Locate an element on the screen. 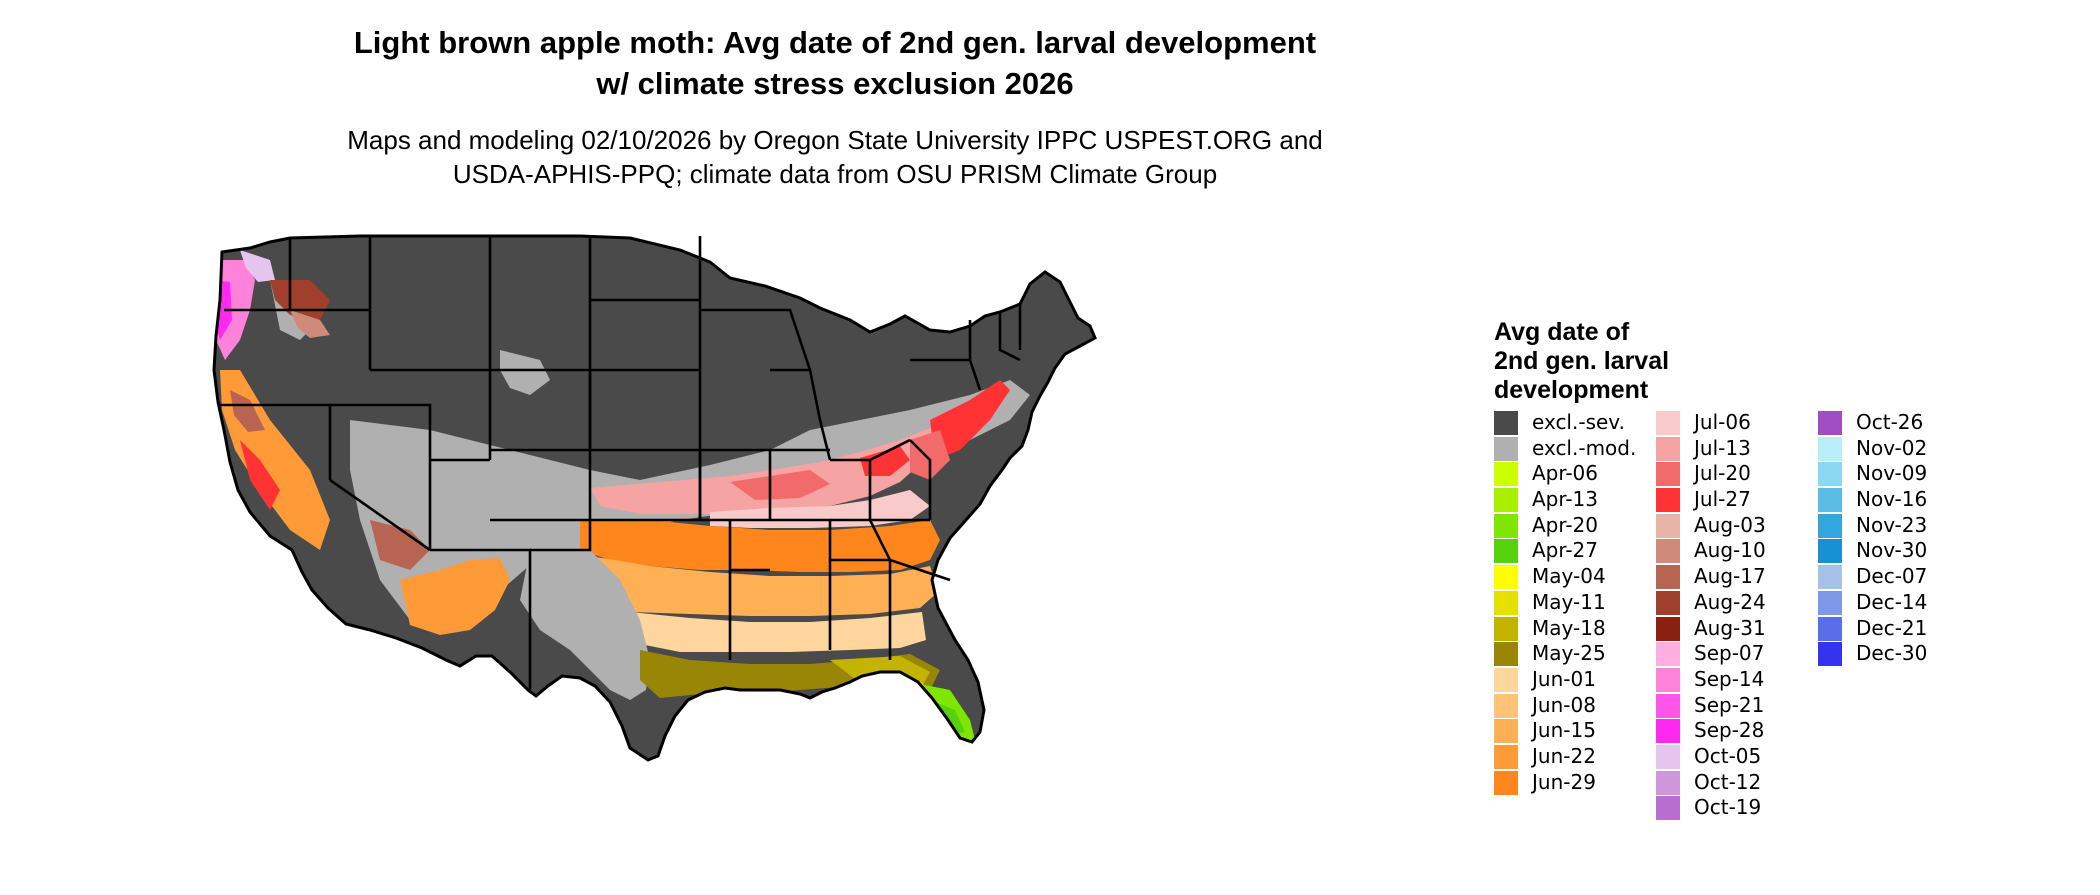 The image size is (2100, 895). legend-label: Nov-16 is located at coordinates (1892, 499).